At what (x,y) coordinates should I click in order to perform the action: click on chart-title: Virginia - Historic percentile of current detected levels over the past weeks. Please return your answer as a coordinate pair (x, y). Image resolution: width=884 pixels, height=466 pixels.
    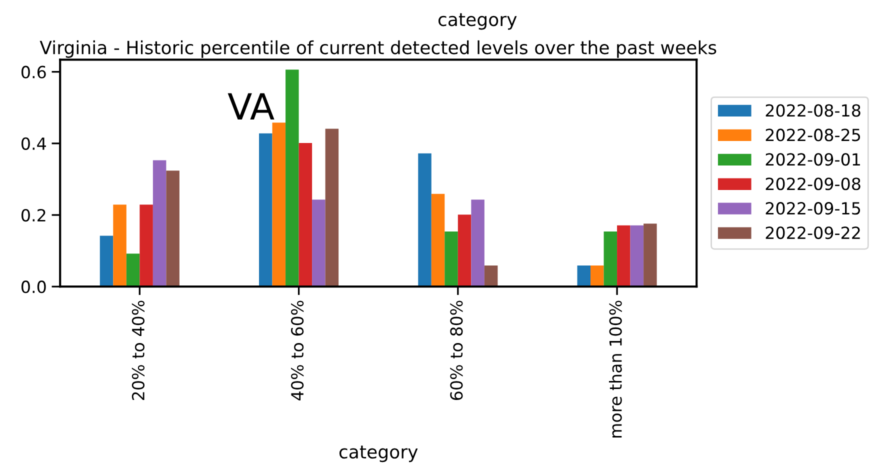
    Looking at the image, I should click on (378, 49).